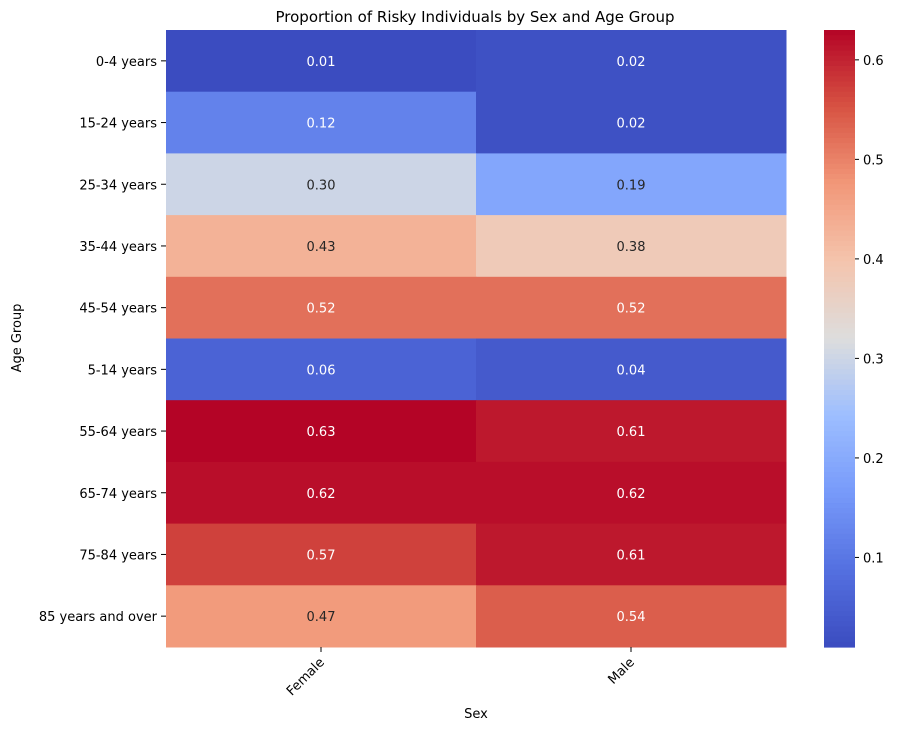 The image size is (897, 731). Describe the element at coordinates (118, 309) in the screenshot. I see `y-tick-label: 45-54 years` at that location.